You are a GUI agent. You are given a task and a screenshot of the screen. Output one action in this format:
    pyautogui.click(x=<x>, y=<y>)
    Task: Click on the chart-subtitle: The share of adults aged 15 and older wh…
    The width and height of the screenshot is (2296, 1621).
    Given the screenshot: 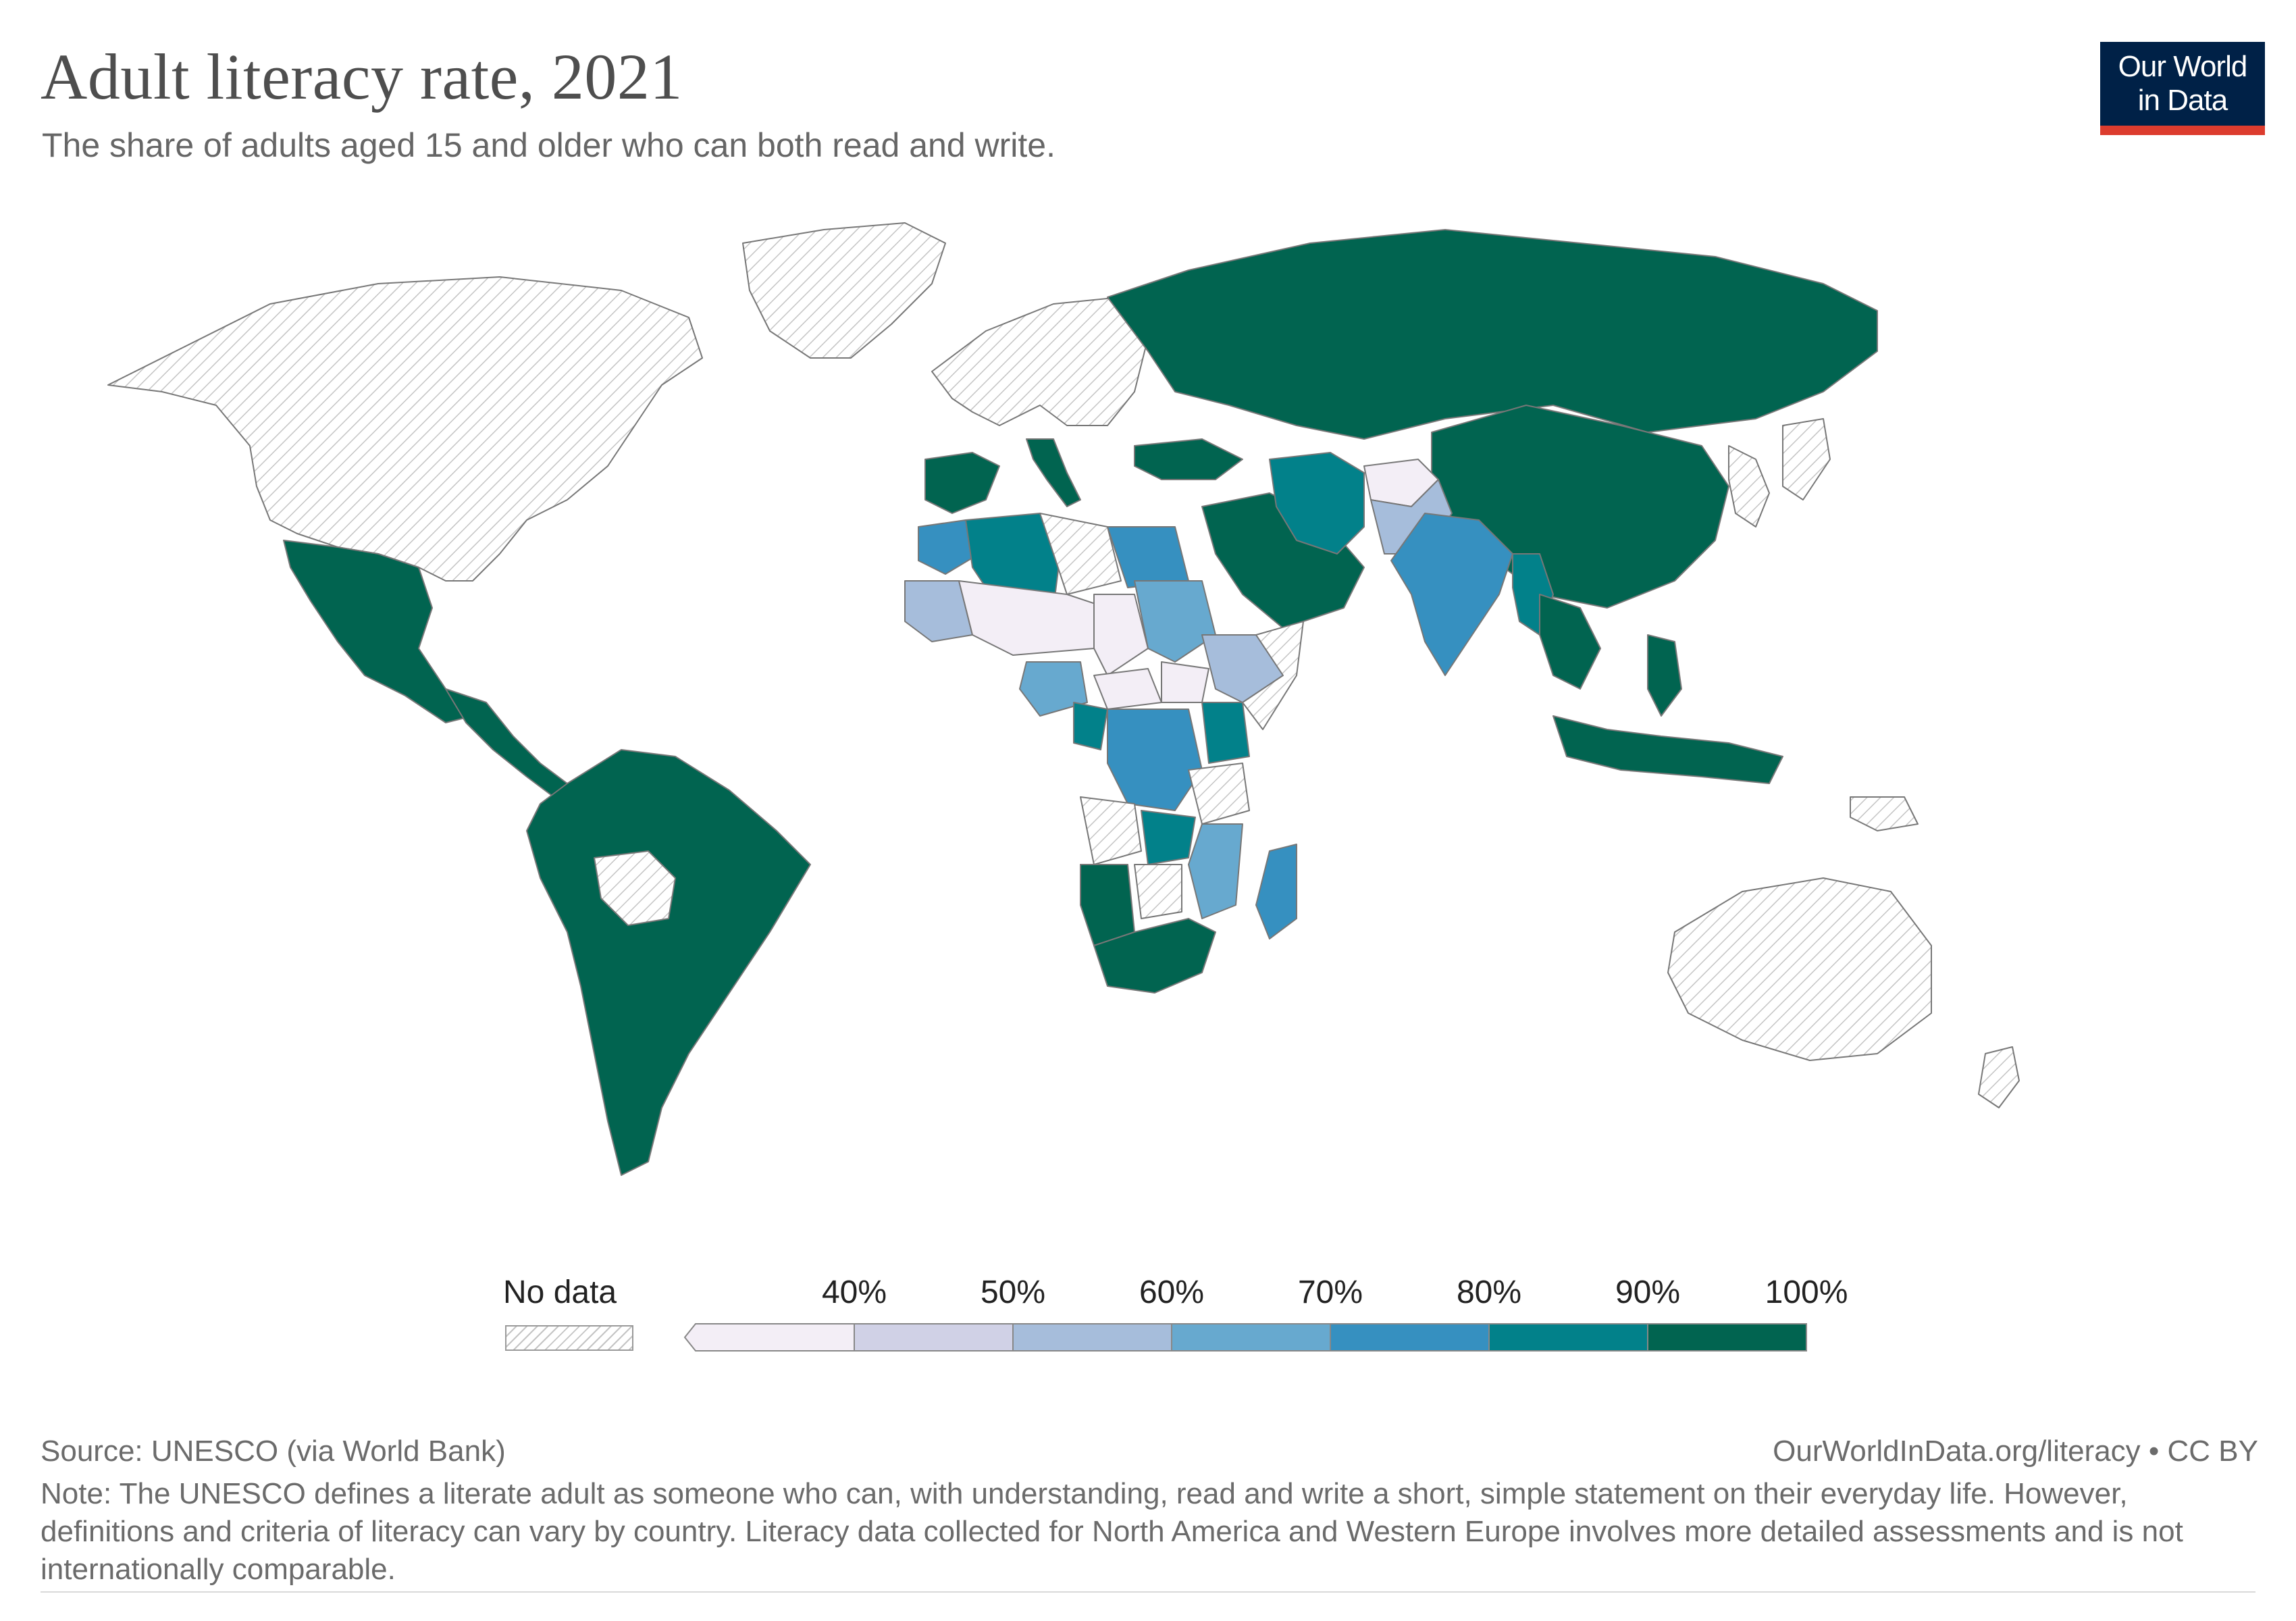 What is the action you would take?
    pyautogui.click(x=549, y=145)
    